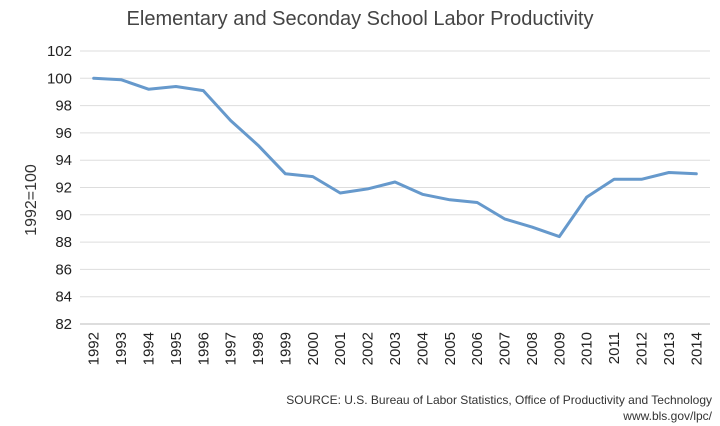 This screenshot has width=720, height=426. Describe the element at coordinates (176, 348) in the screenshot. I see `x-tick-label: 1995` at that location.